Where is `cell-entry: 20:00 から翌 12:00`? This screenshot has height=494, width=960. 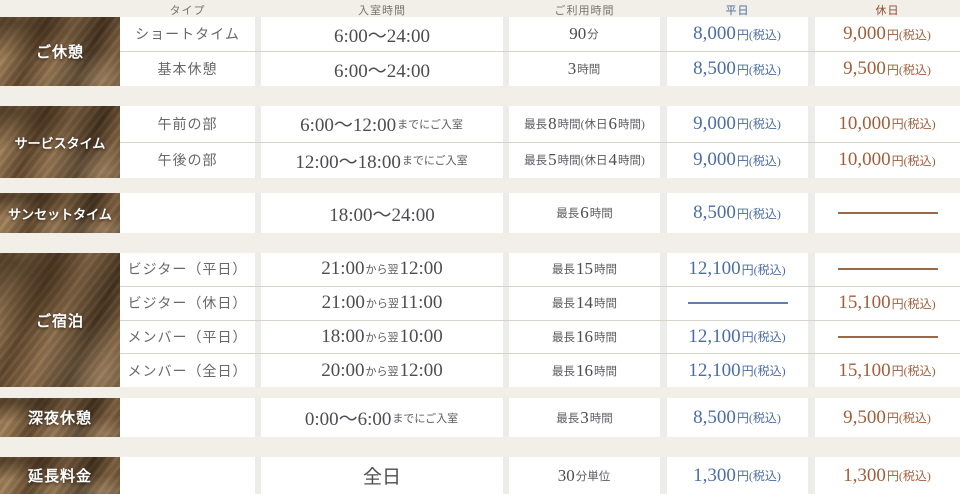 cell-entry: 20:00 から翌 12:00 is located at coordinates (382, 370).